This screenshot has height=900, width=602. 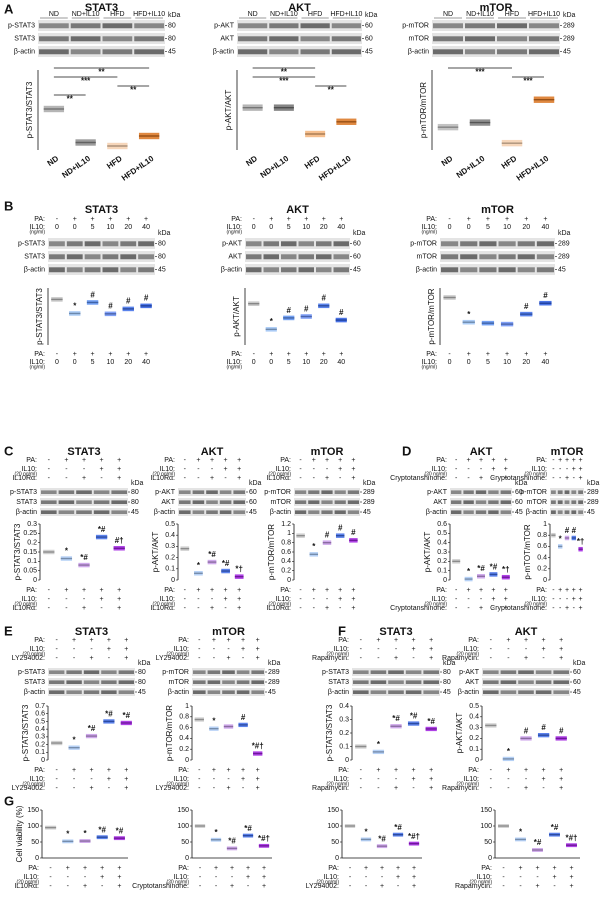 What do you see at coordinates (335, 842) in the screenshot?
I see `y-tick-label: 50` at bounding box center [335, 842].